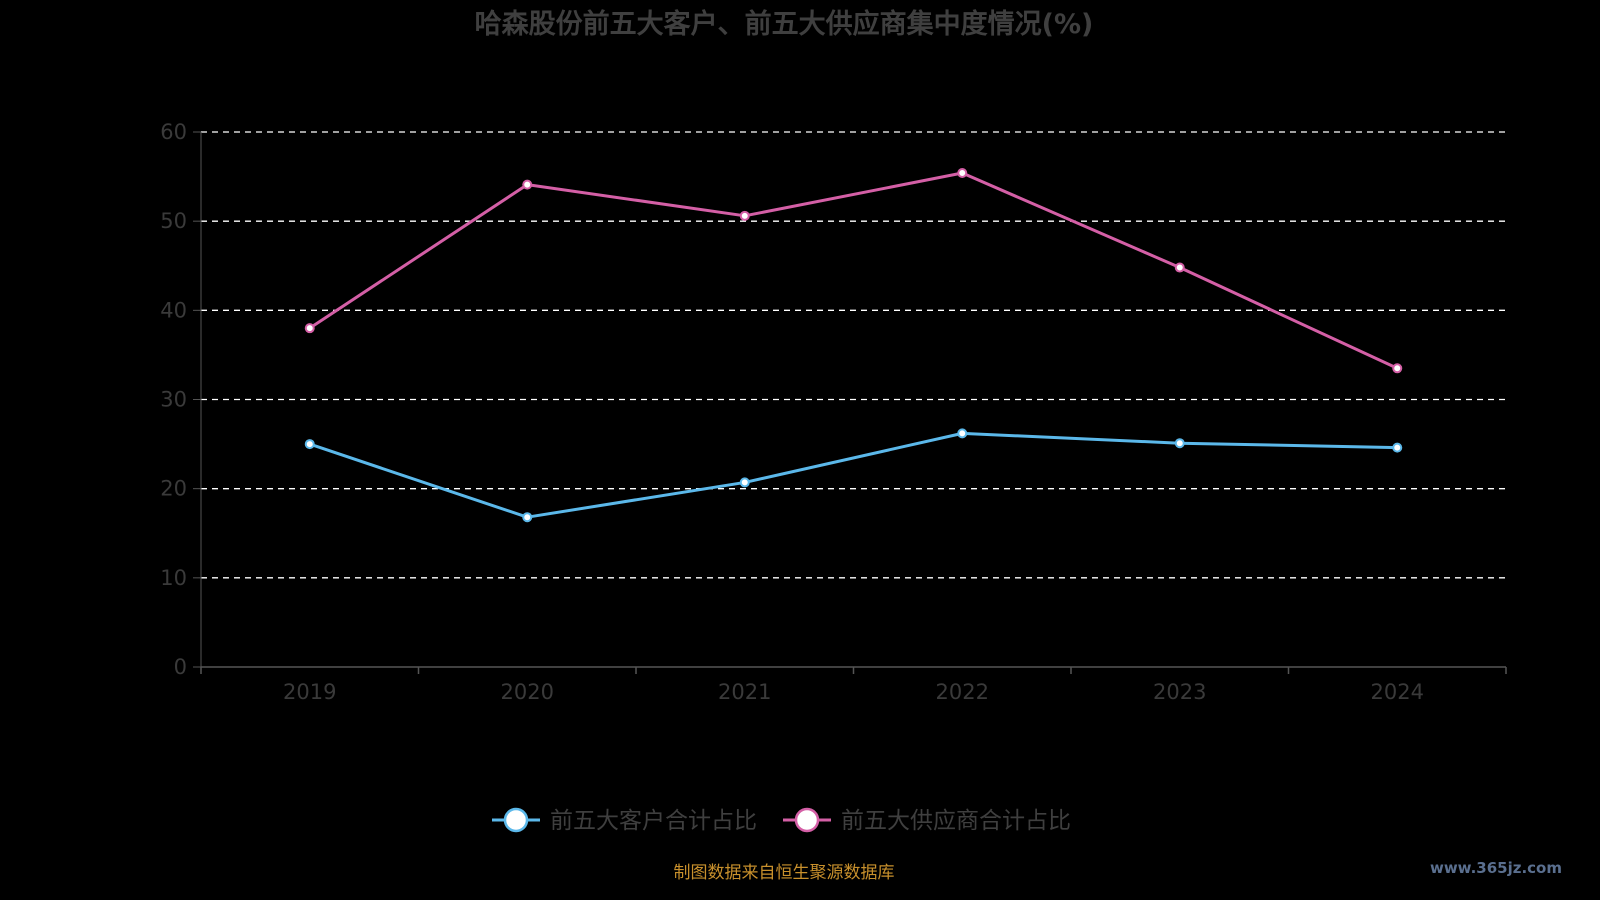  I want to click on x-tick-label: 2020, so click(527, 692).